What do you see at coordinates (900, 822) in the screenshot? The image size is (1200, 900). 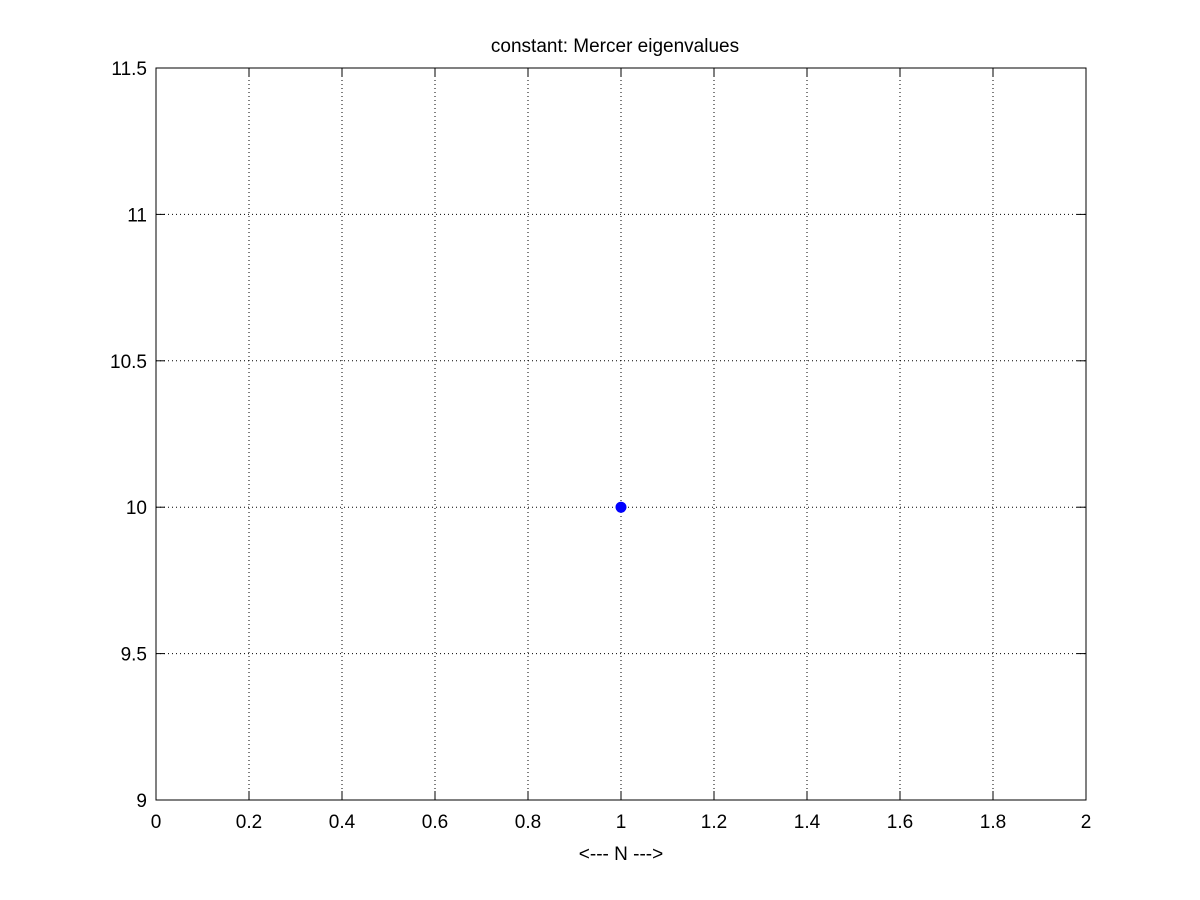 I see `x-tick-label: 1.6` at bounding box center [900, 822].